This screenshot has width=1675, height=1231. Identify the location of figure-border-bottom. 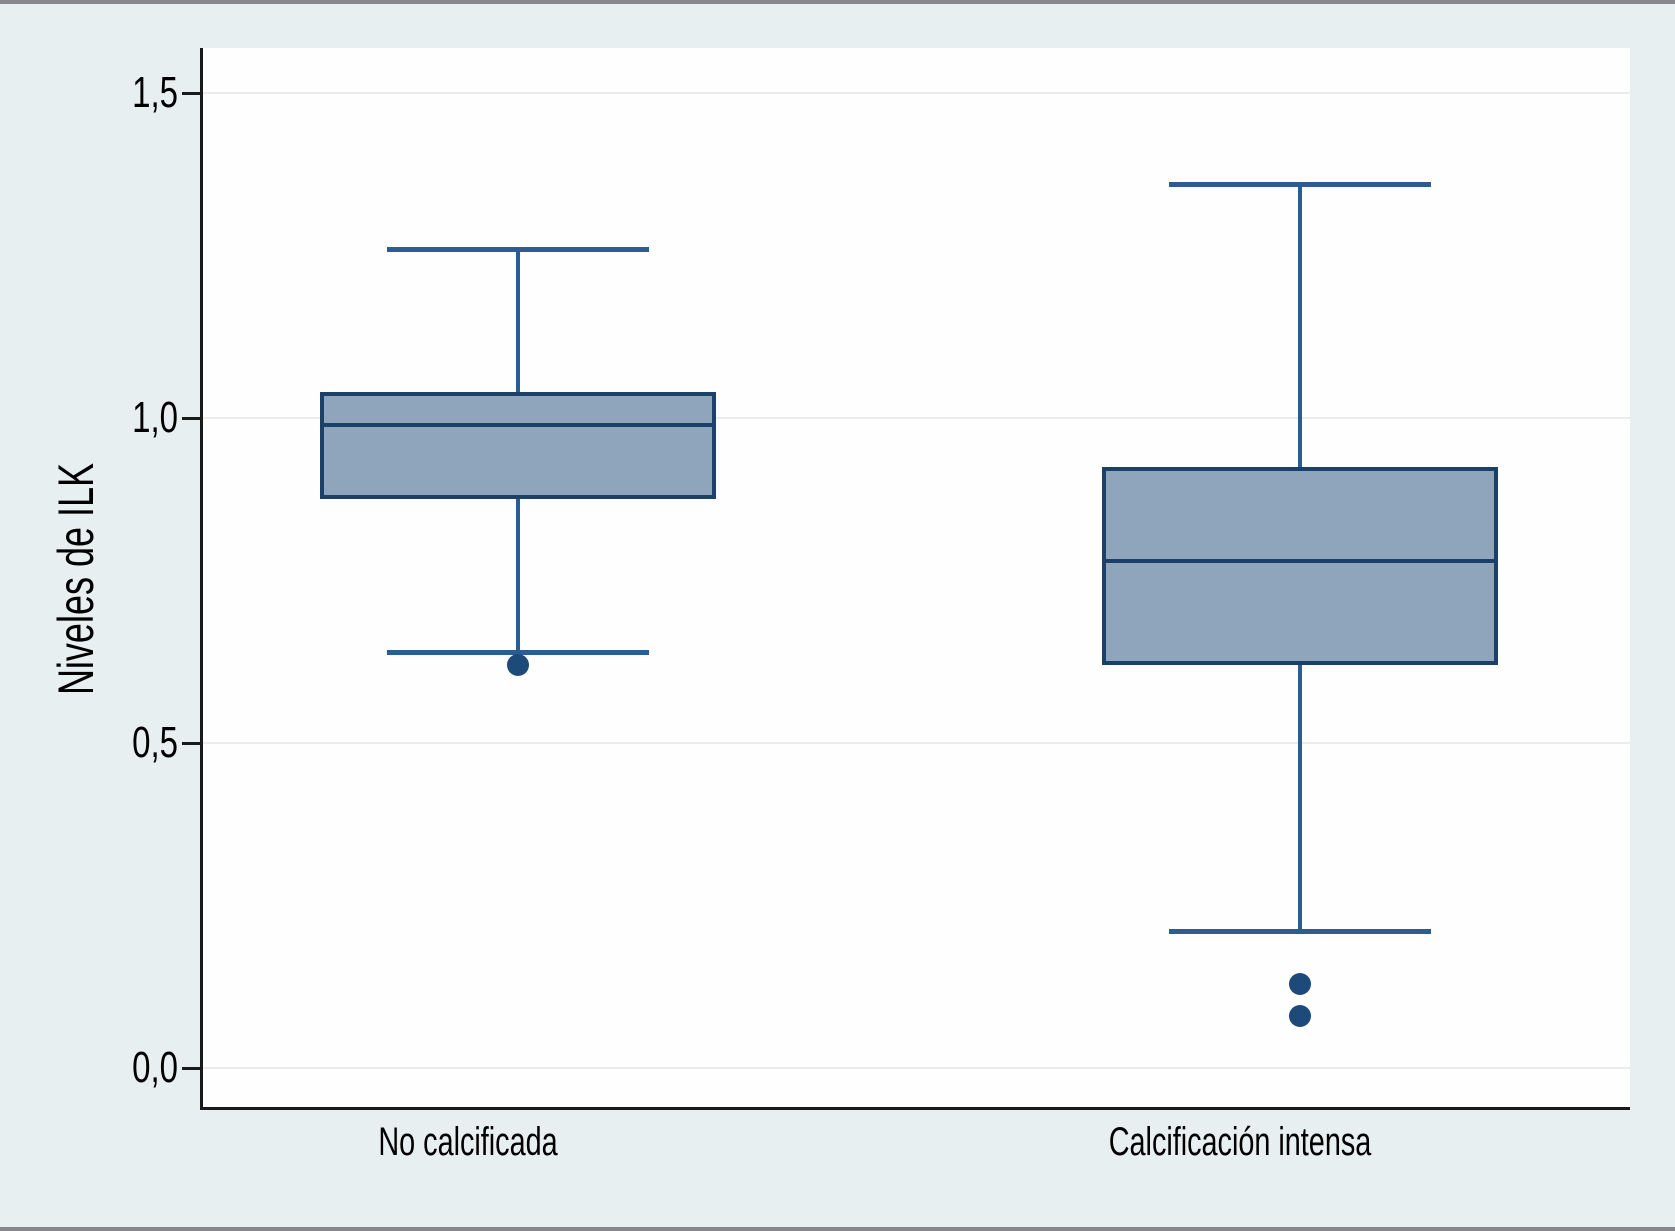
(837, 1229).